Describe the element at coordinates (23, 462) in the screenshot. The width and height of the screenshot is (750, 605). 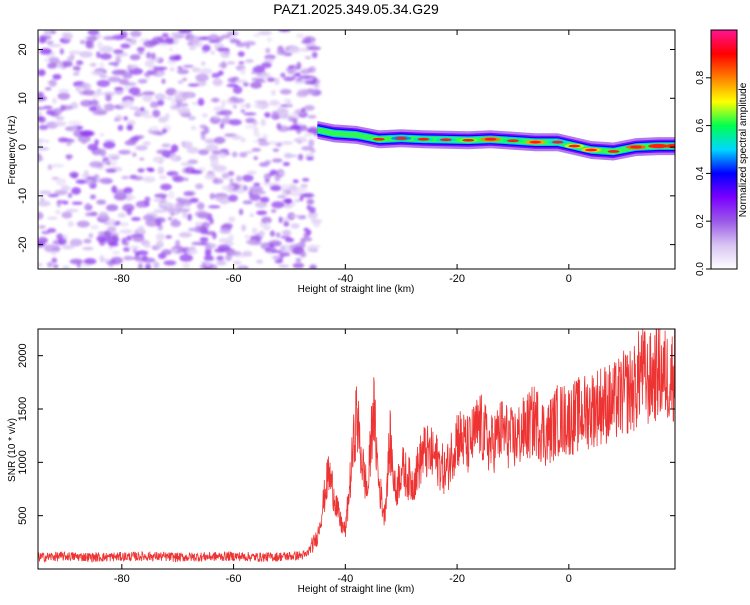
I see `y-tick-label: 1000` at that location.